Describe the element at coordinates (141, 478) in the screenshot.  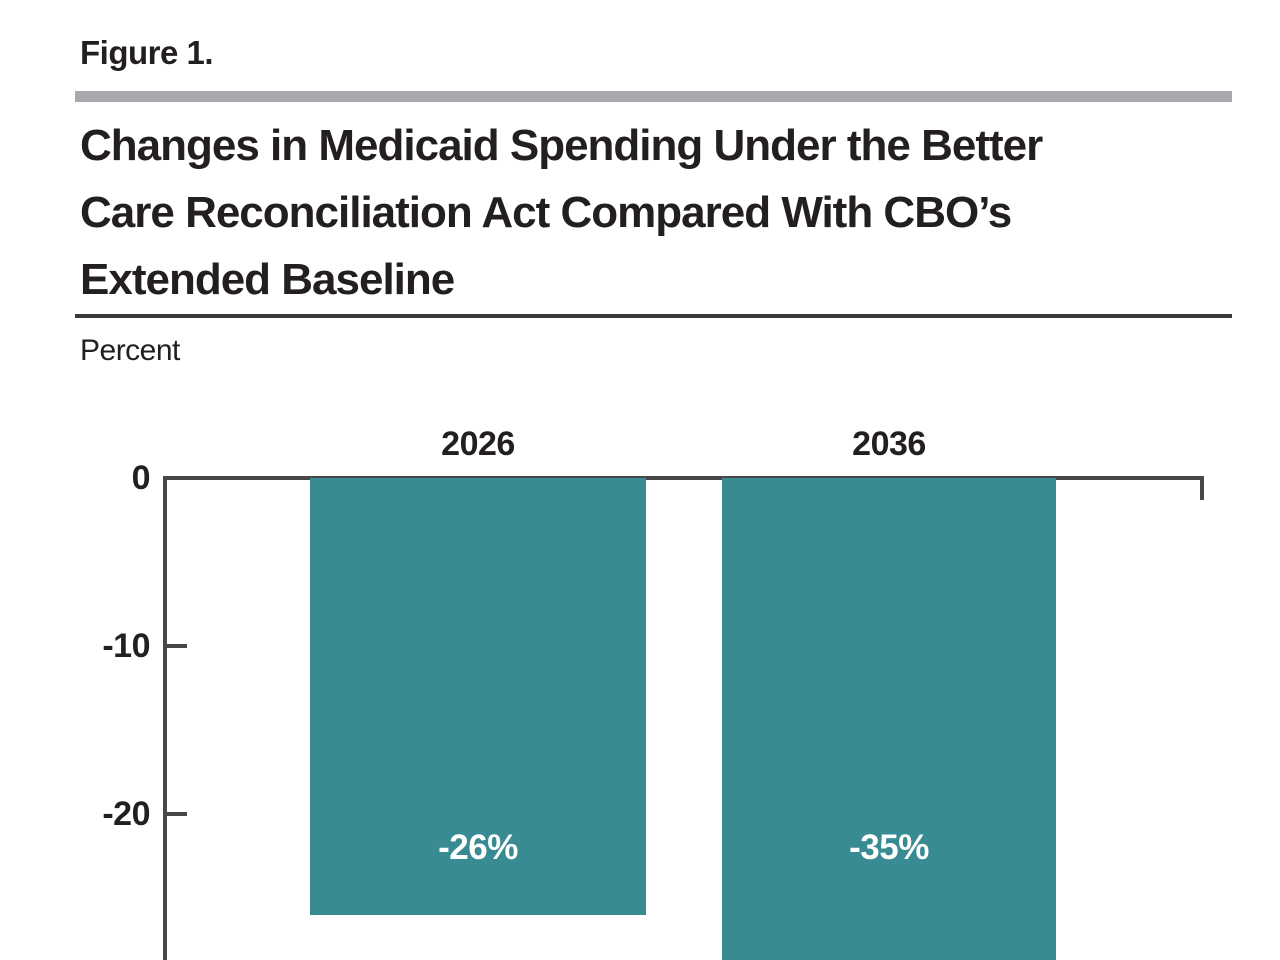
I see `y-tick-label-0: 0` at that location.